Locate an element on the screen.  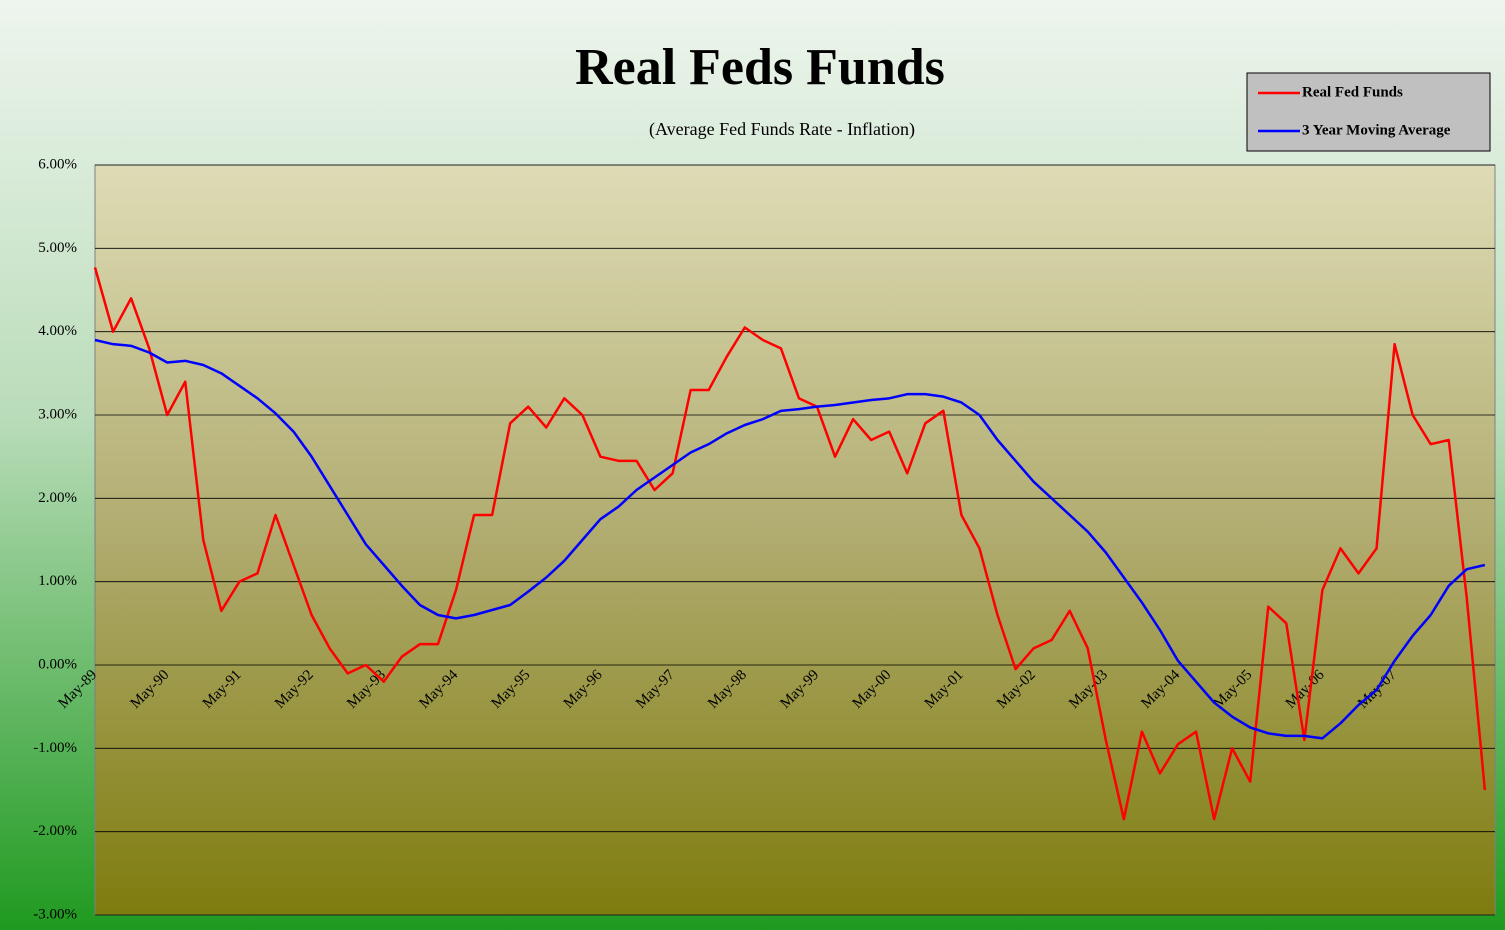
y-tick-label: 0.00% is located at coordinates (57, 664).